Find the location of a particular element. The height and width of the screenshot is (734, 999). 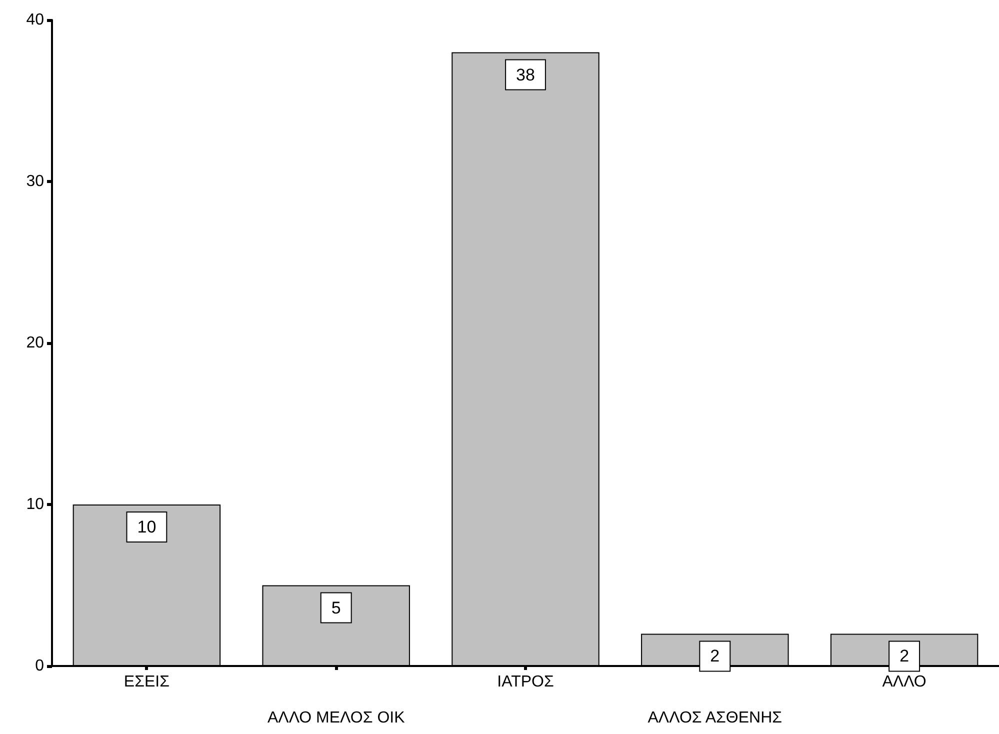

data-label: 38 is located at coordinates (525, 74).